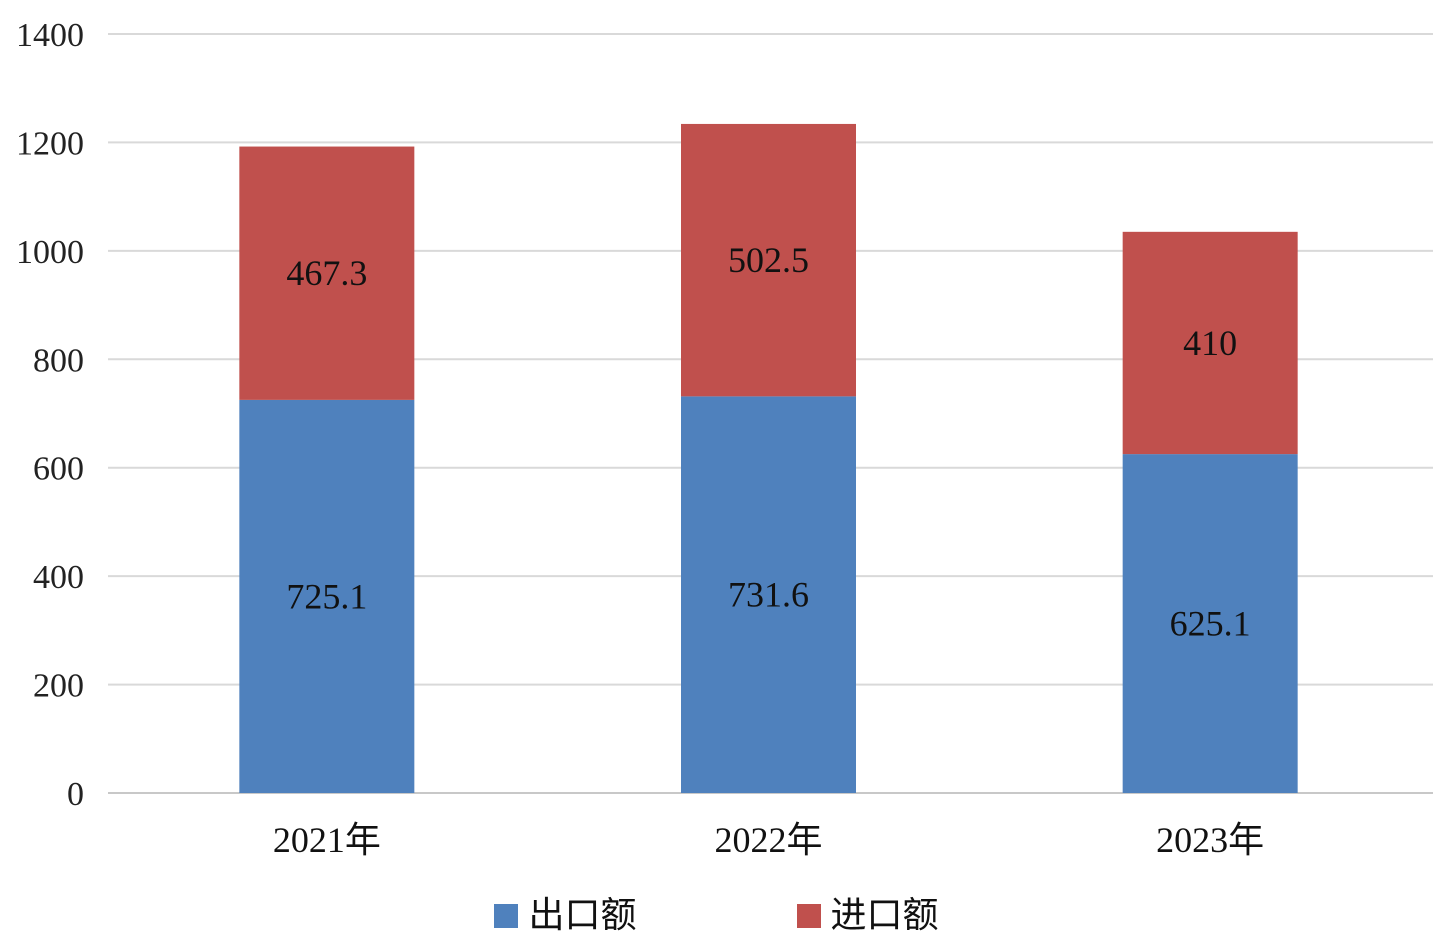 This screenshot has width=1433, height=944. I want to click on y-tick-label-1200: 1200, so click(50, 143).